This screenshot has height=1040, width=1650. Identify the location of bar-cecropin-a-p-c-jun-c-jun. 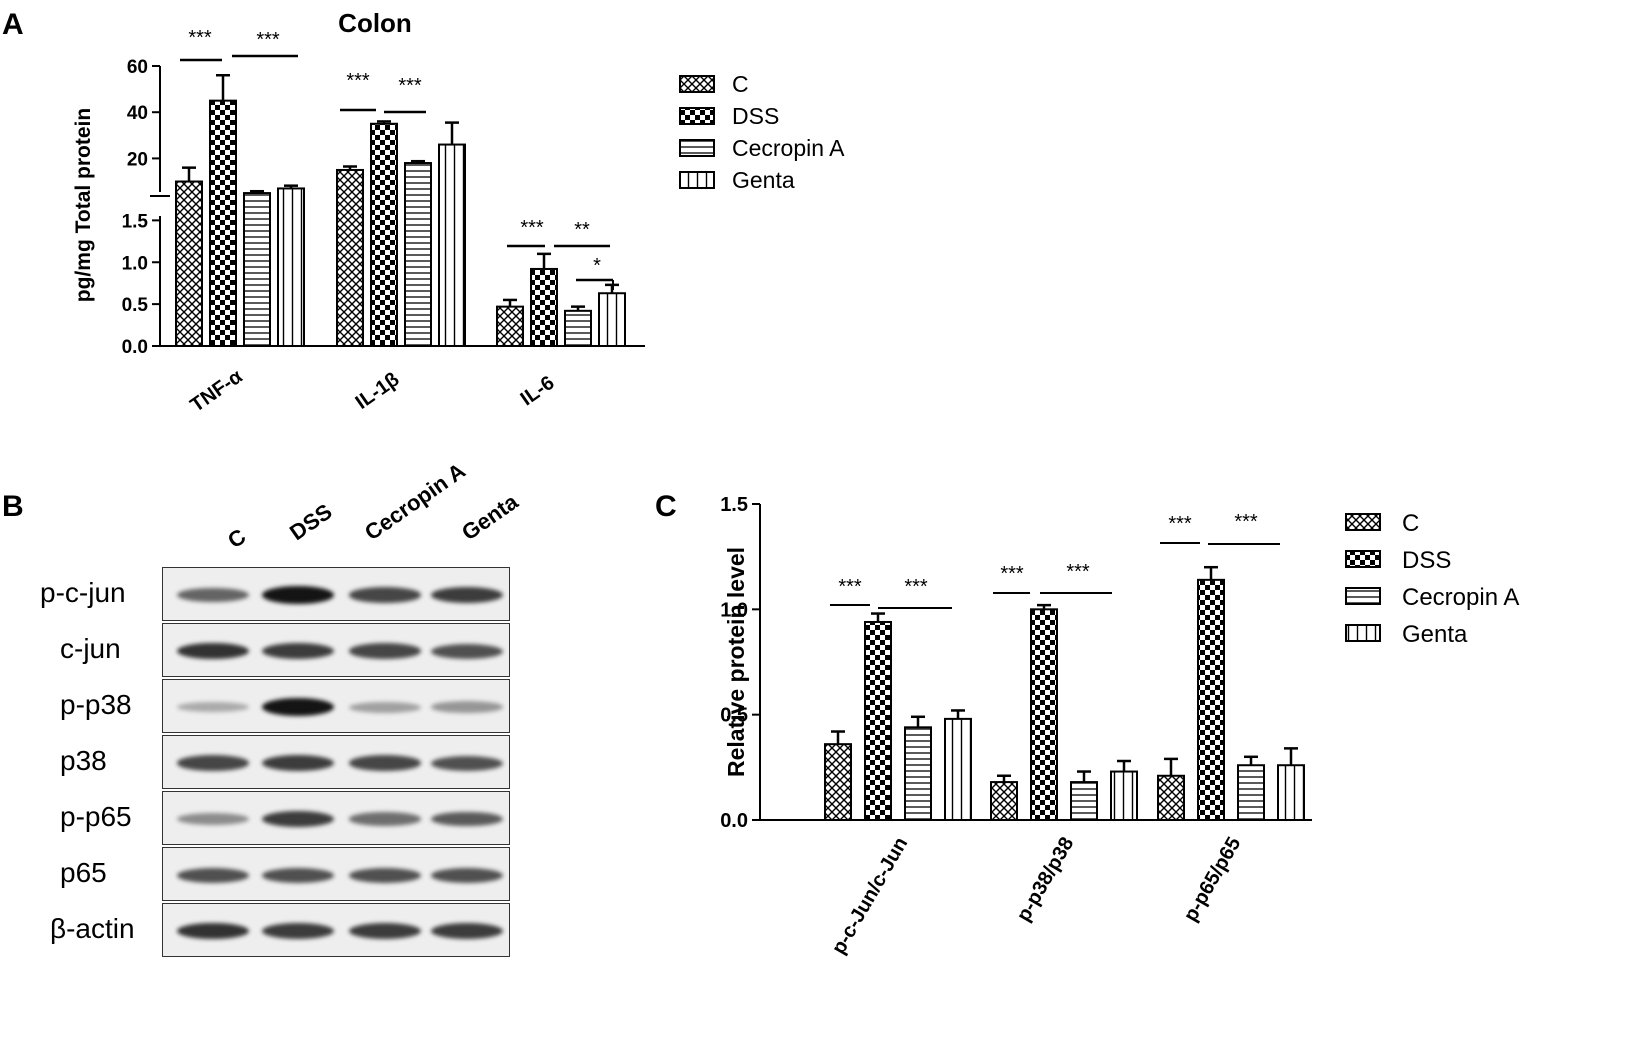
(918, 774).